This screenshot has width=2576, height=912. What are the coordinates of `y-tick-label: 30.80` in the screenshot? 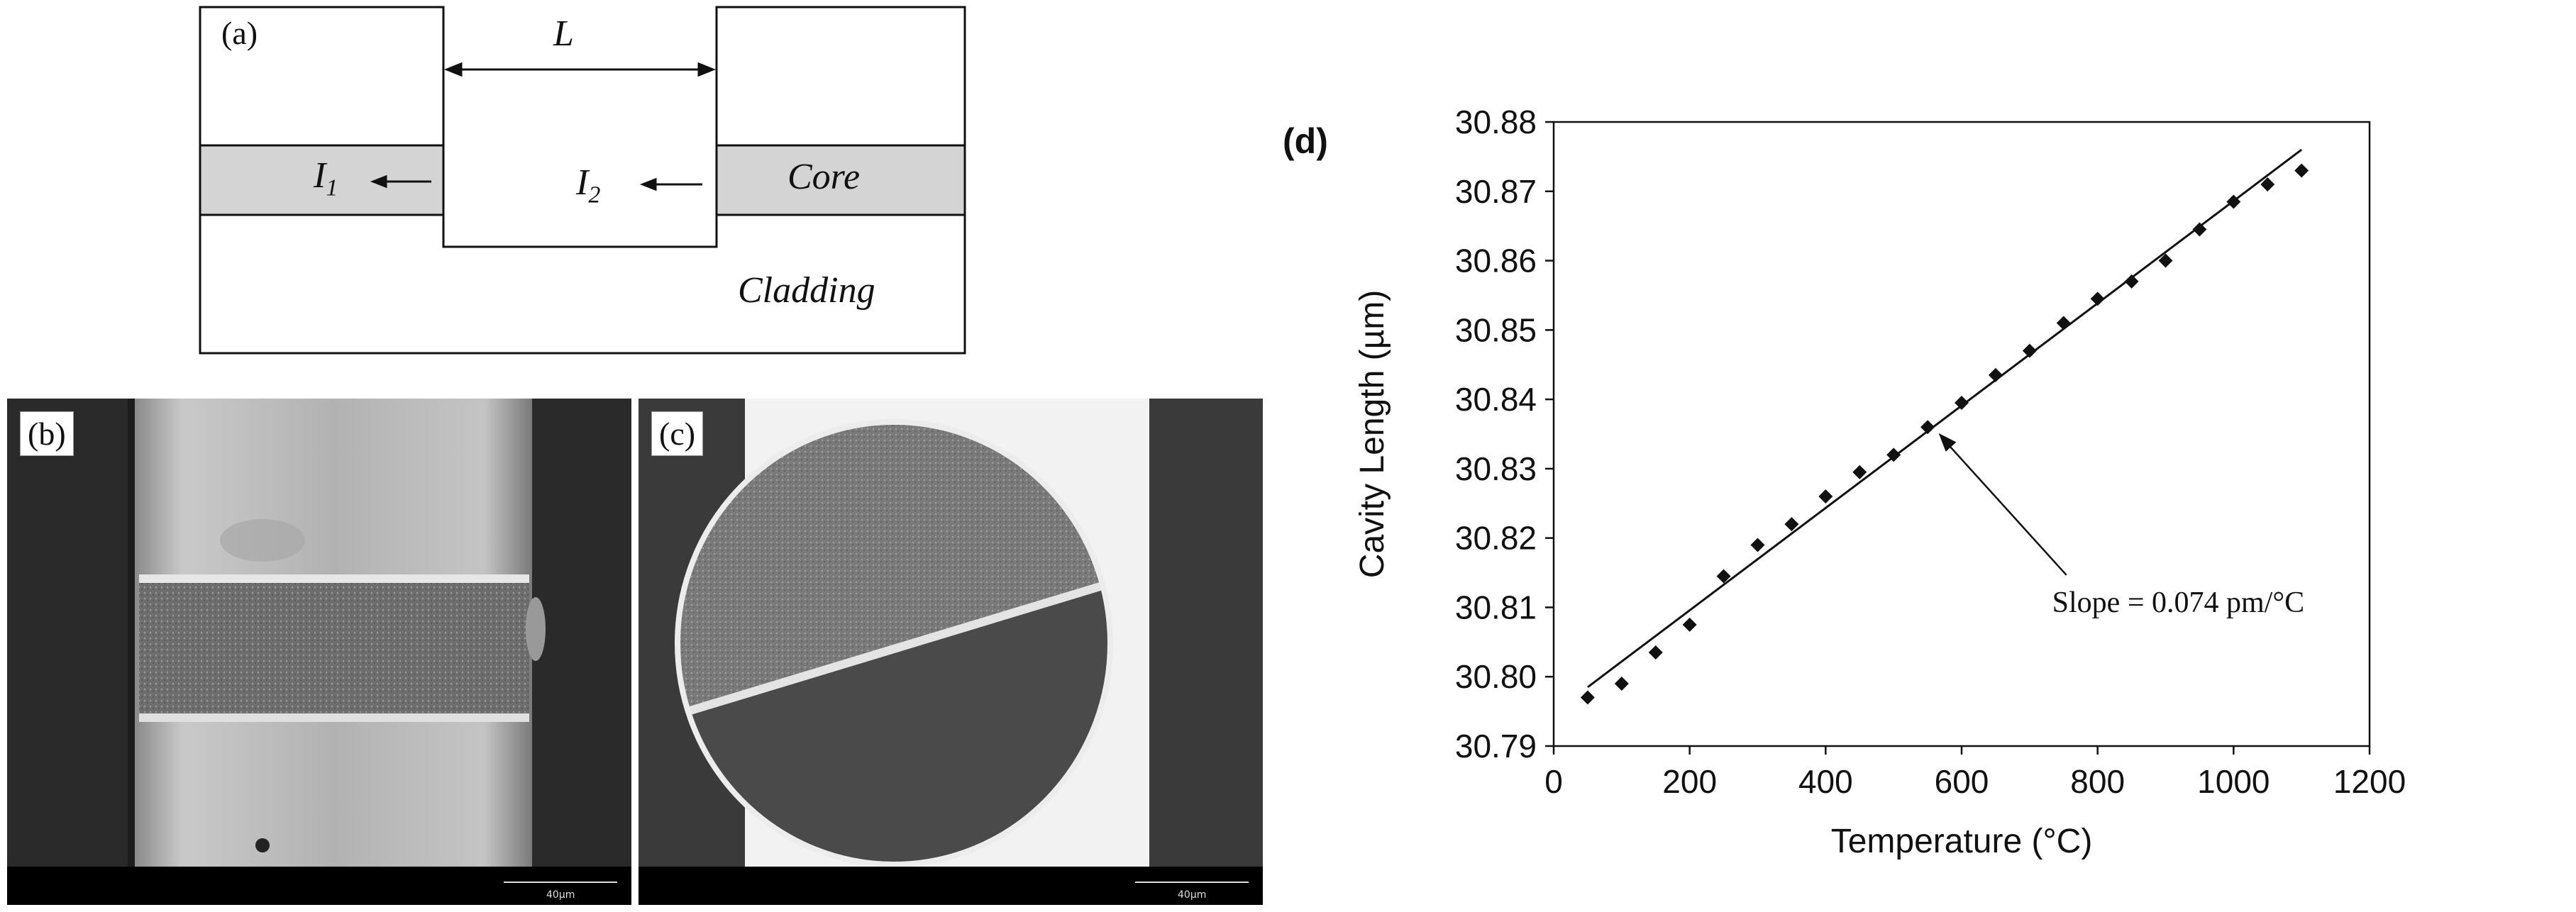 It's located at (1496, 676).